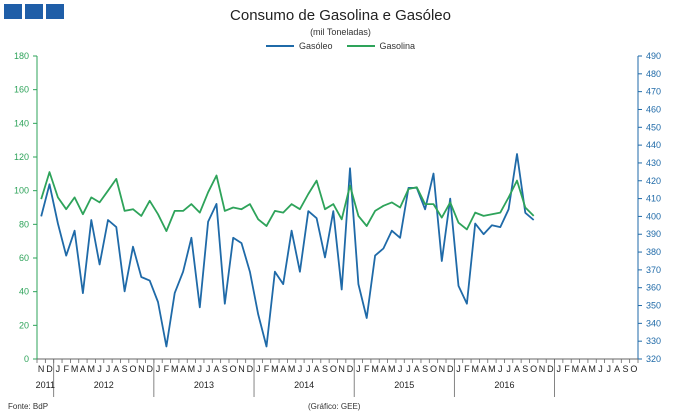 Image resolution: width=681 pixels, height=418 pixels. What do you see at coordinates (340, 46) in the screenshot?
I see `legend: Gasóleo Gasolina` at bounding box center [340, 46].